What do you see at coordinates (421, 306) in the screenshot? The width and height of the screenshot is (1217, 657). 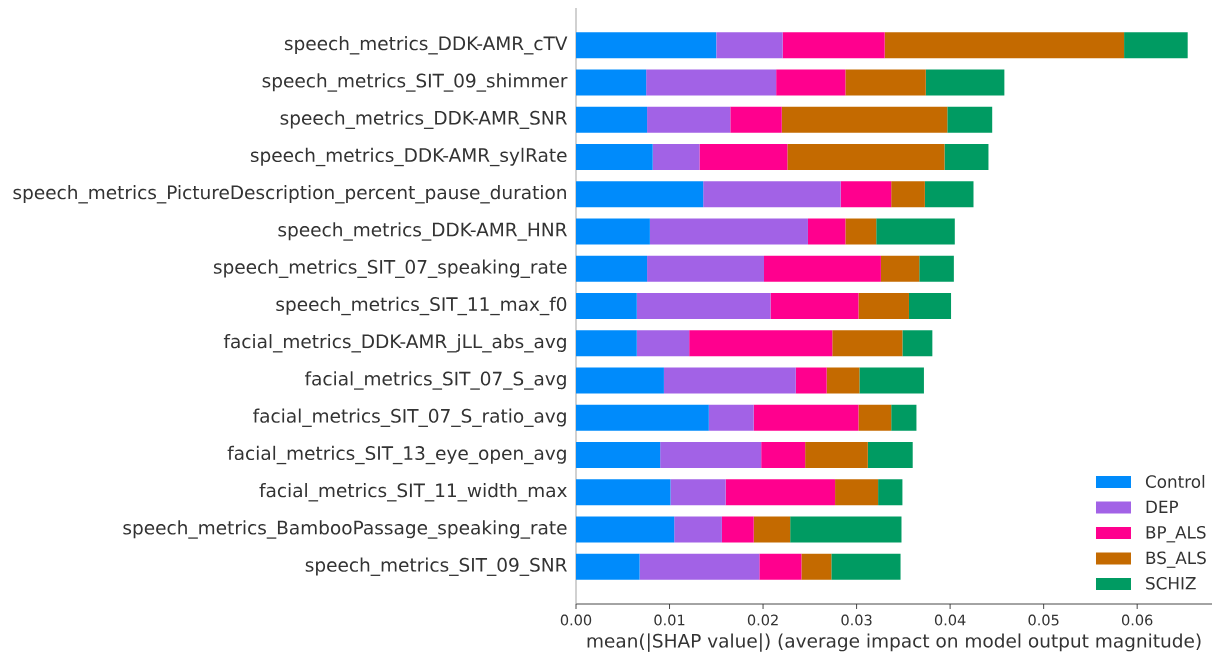 I see `y-tick-label: speech_metrics_SIT_11_max_f0` at bounding box center [421, 306].